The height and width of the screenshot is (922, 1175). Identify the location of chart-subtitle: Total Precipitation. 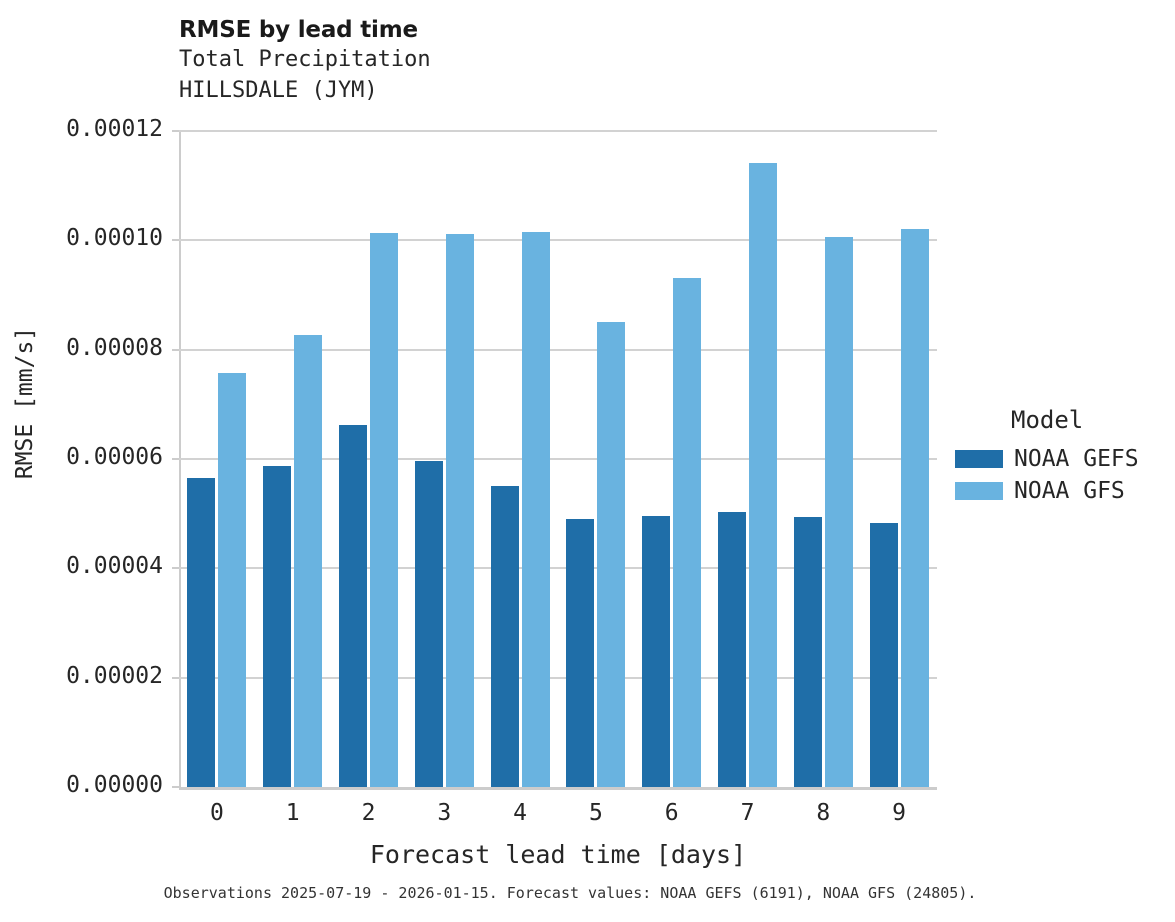
(305, 59).